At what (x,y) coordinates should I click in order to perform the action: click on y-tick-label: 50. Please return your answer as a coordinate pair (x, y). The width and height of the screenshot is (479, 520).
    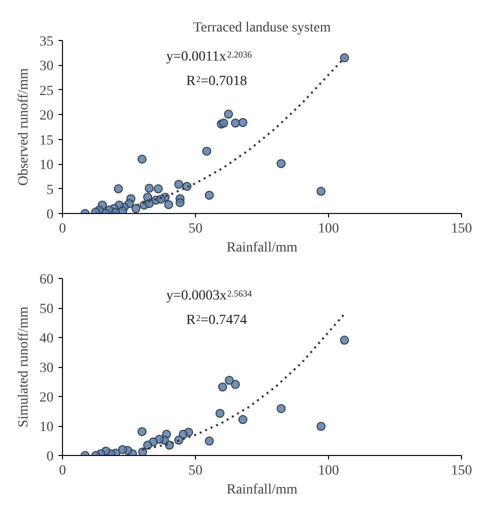
    Looking at the image, I should click on (47, 309).